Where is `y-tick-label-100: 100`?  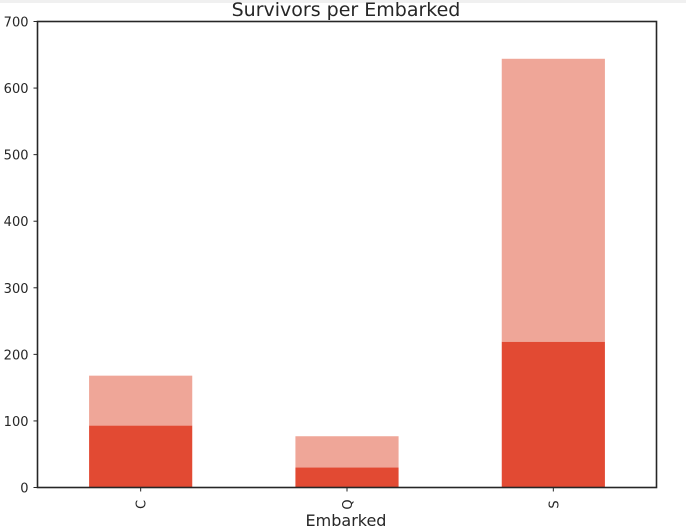 y-tick-label-100: 100 is located at coordinates (16, 422).